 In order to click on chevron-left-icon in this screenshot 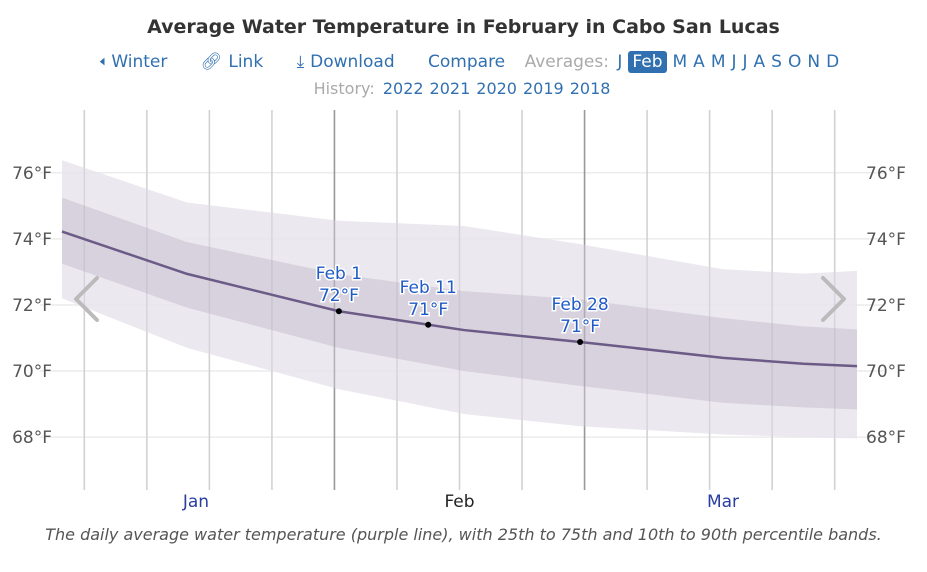, I will do `click(86, 299)`.